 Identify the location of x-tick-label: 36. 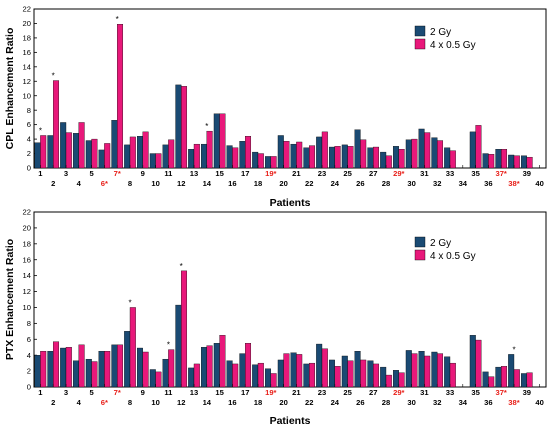
(488, 402).